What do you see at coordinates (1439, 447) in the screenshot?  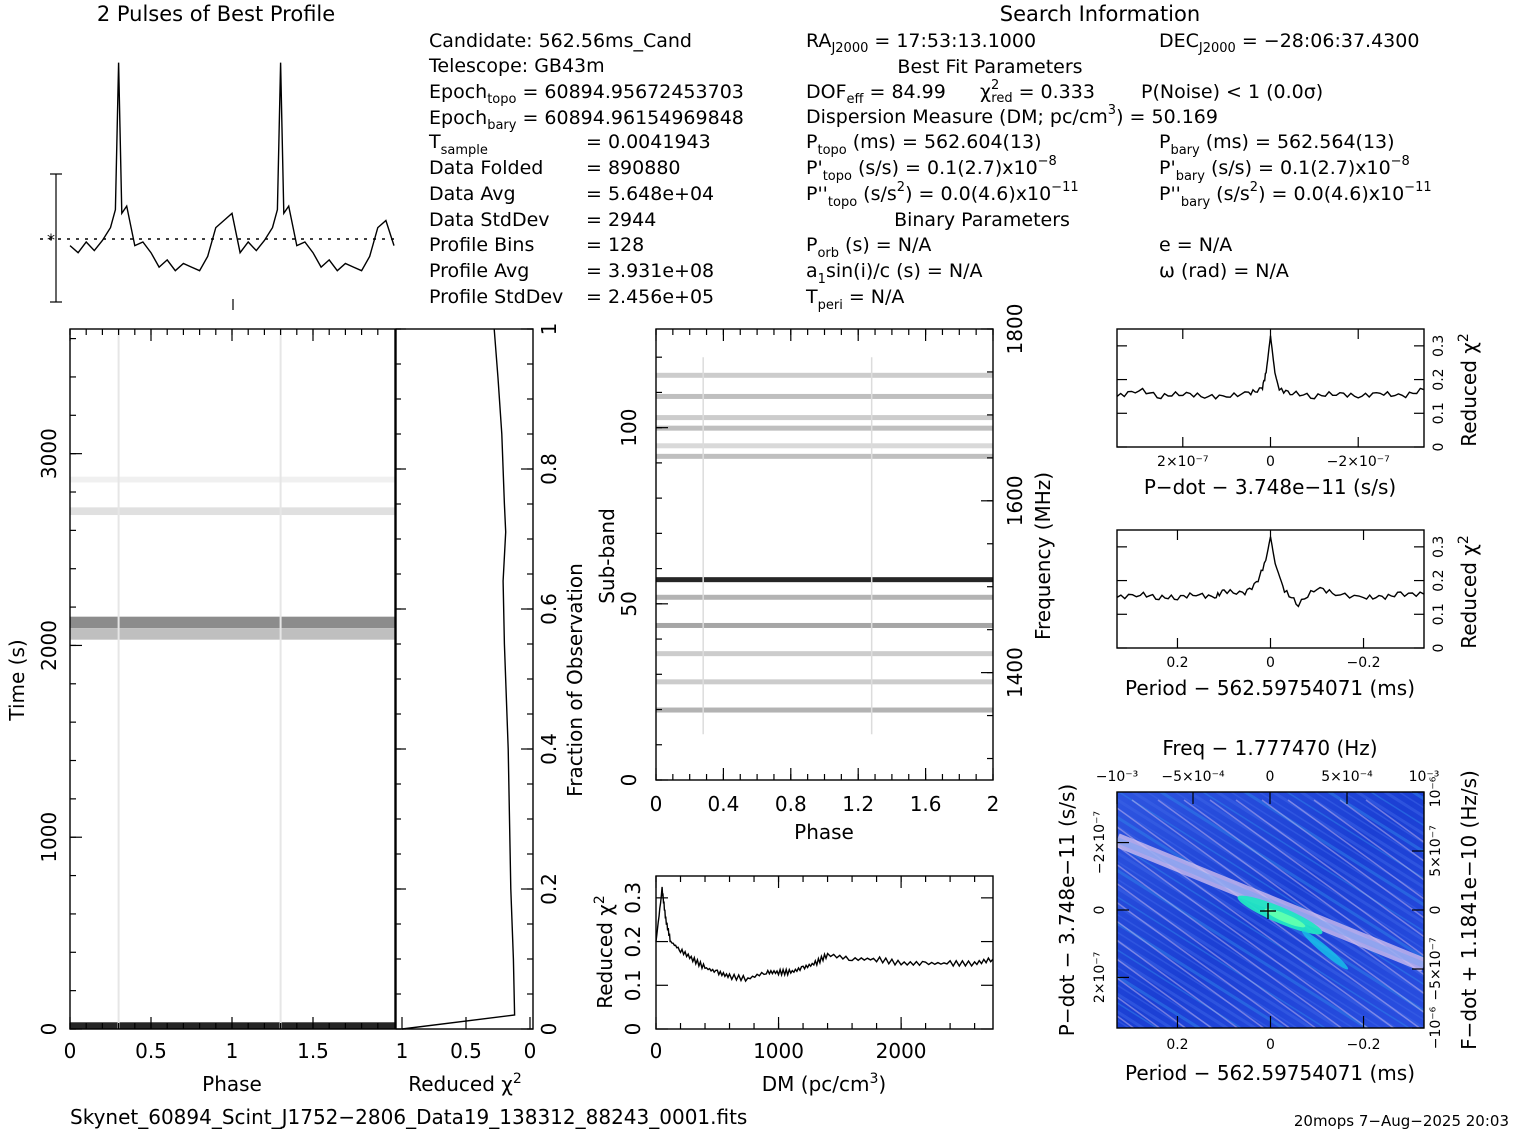 I see `pdLine-ytick: 0` at bounding box center [1439, 447].